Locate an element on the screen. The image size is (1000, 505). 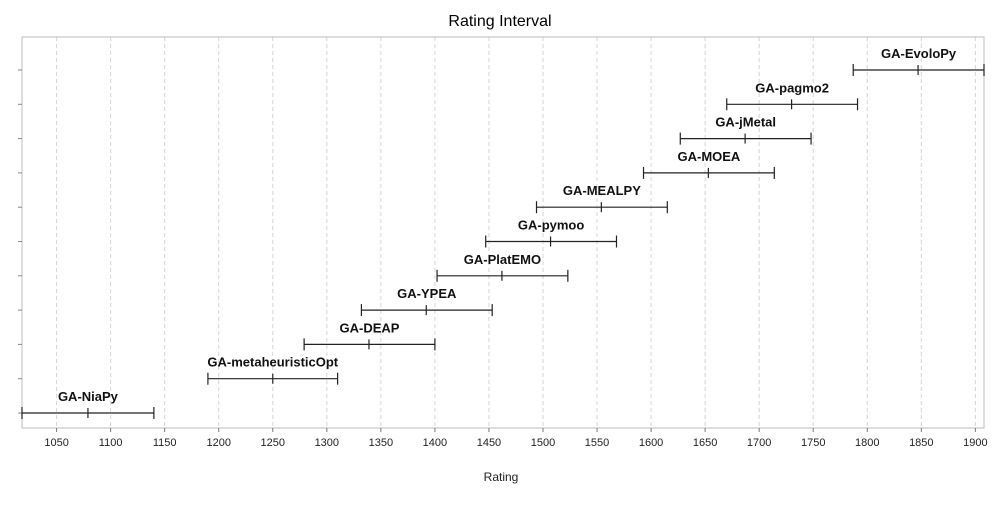
x-tick-label: 1650 is located at coordinates (705, 443).